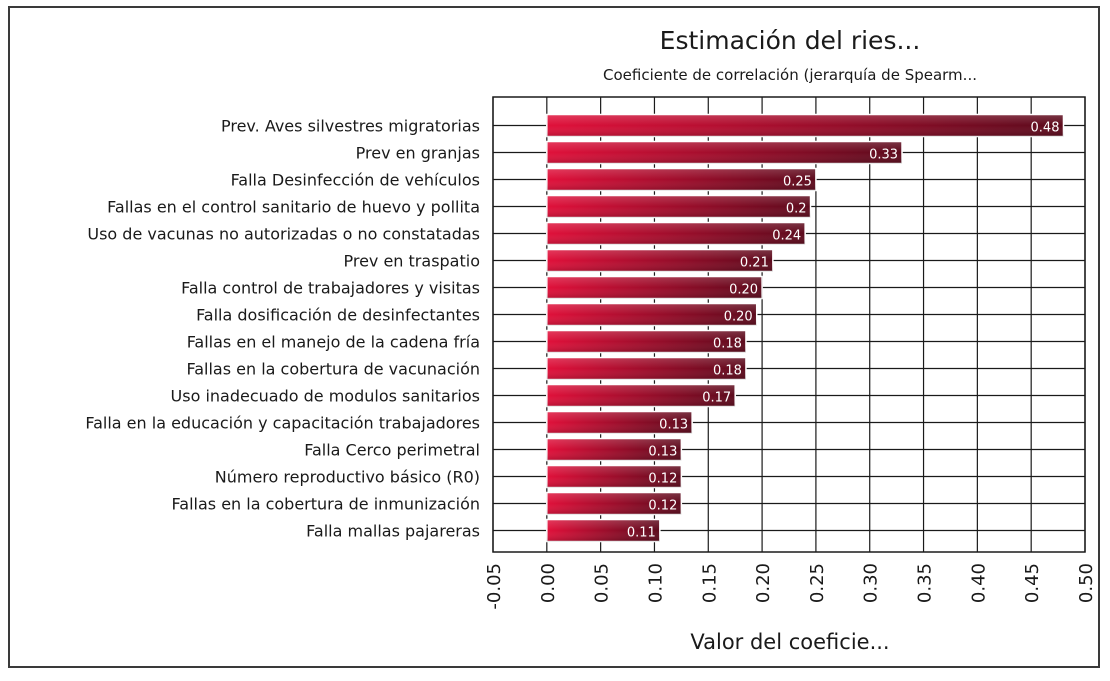 The image size is (1110, 681). Describe the element at coordinates (763, 583) in the screenshot. I see `x-tick-label: 0.20` at that location.